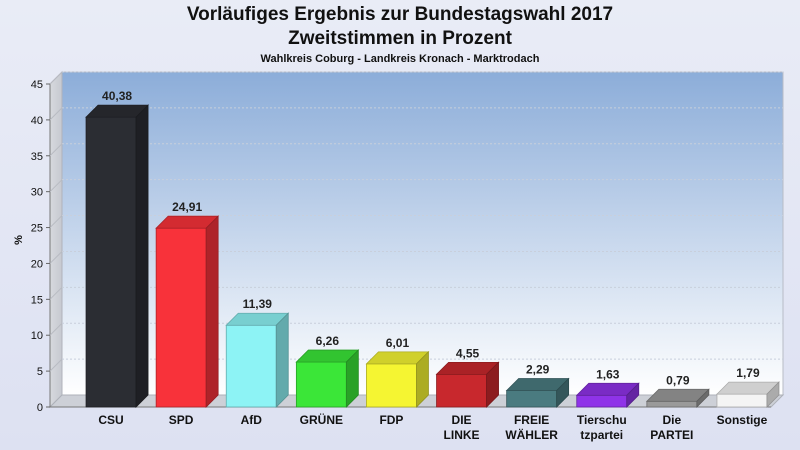 The height and width of the screenshot is (450, 800). What do you see at coordinates (601, 435) in the screenshot?
I see `x-tick-label: tzpartei` at bounding box center [601, 435].